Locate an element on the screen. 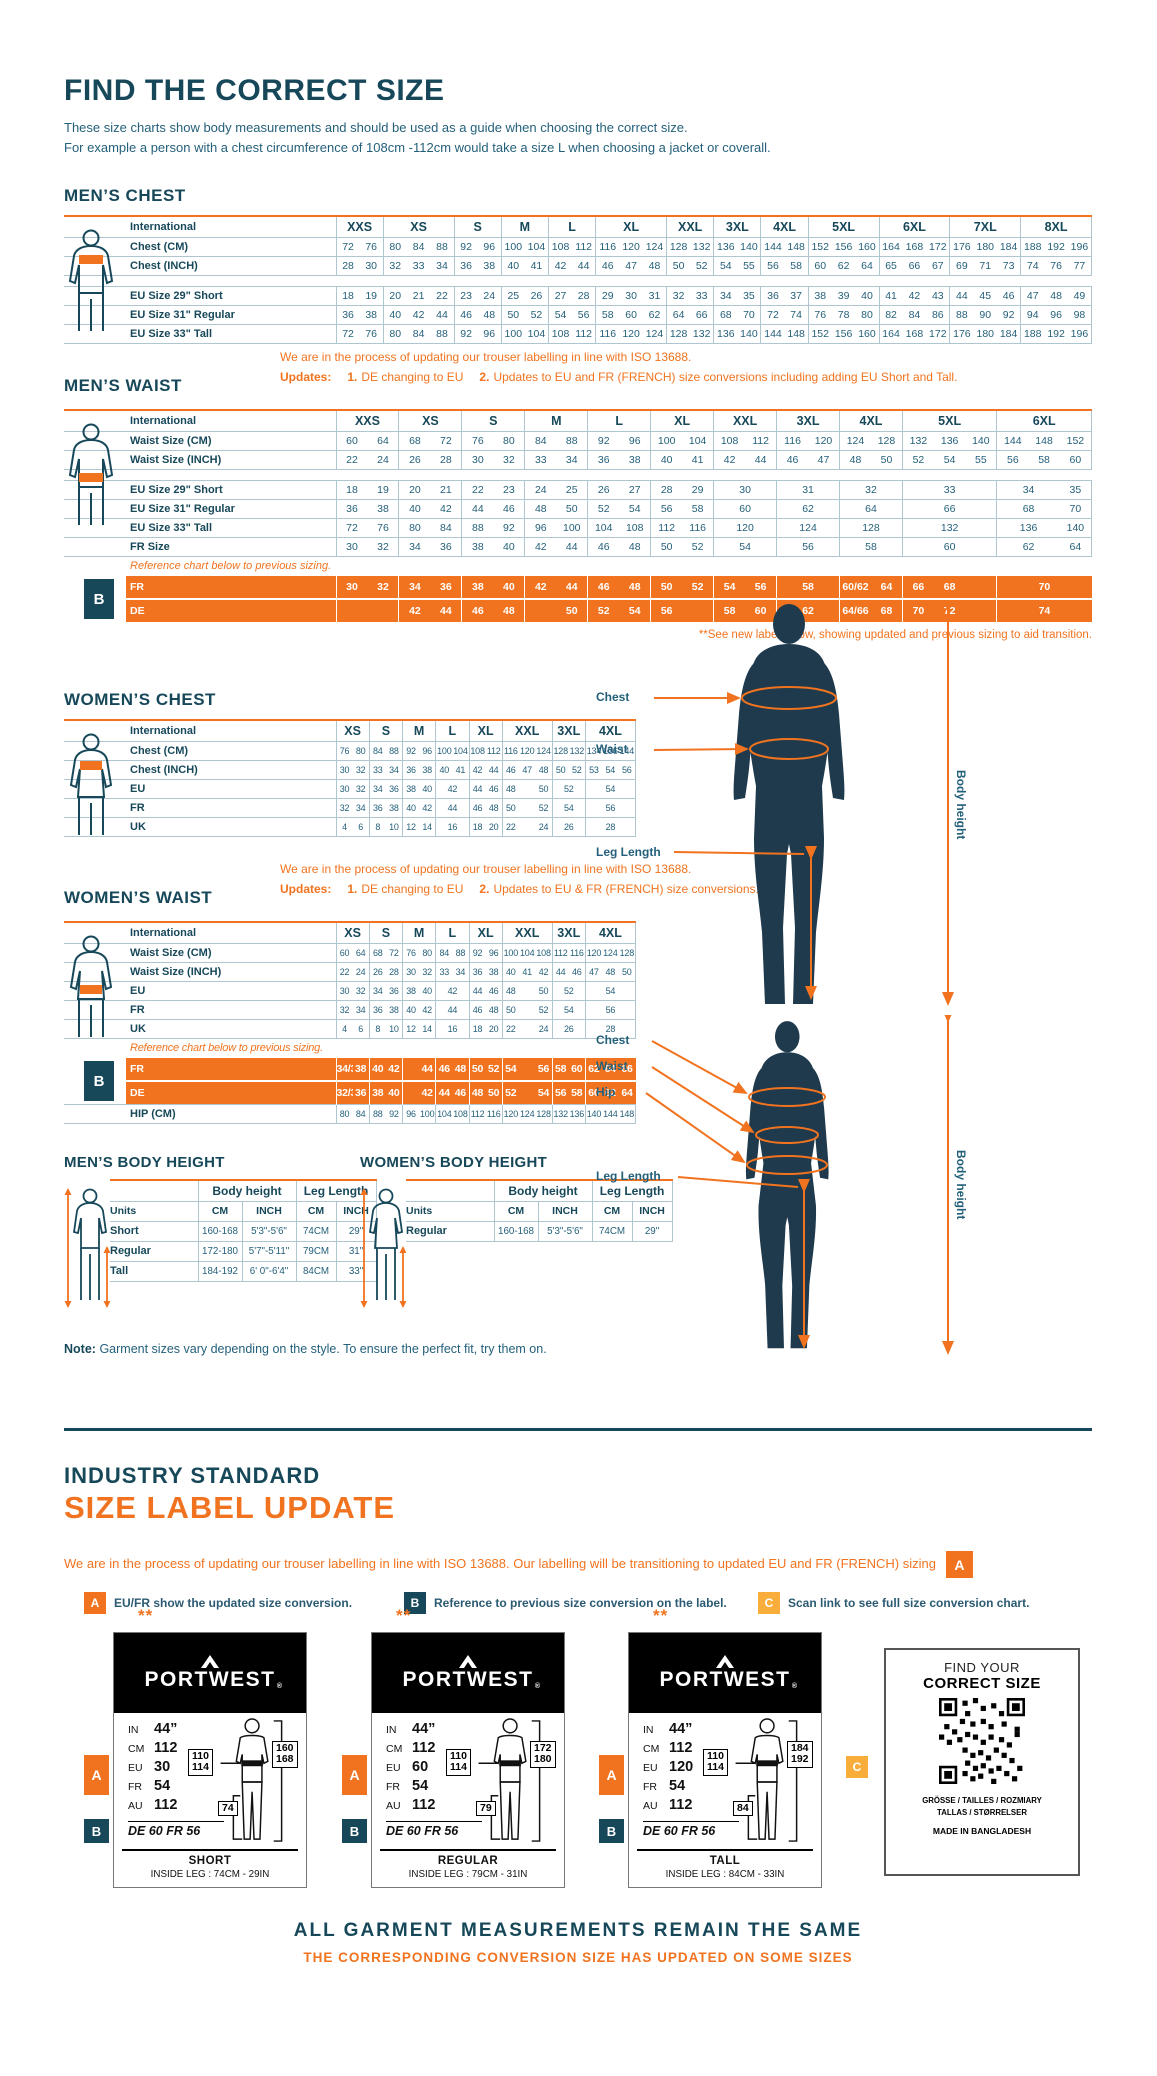 The width and height of the screenshot is (1157, 2076). fit-name: TALL is located at coordinates (725, 1861).